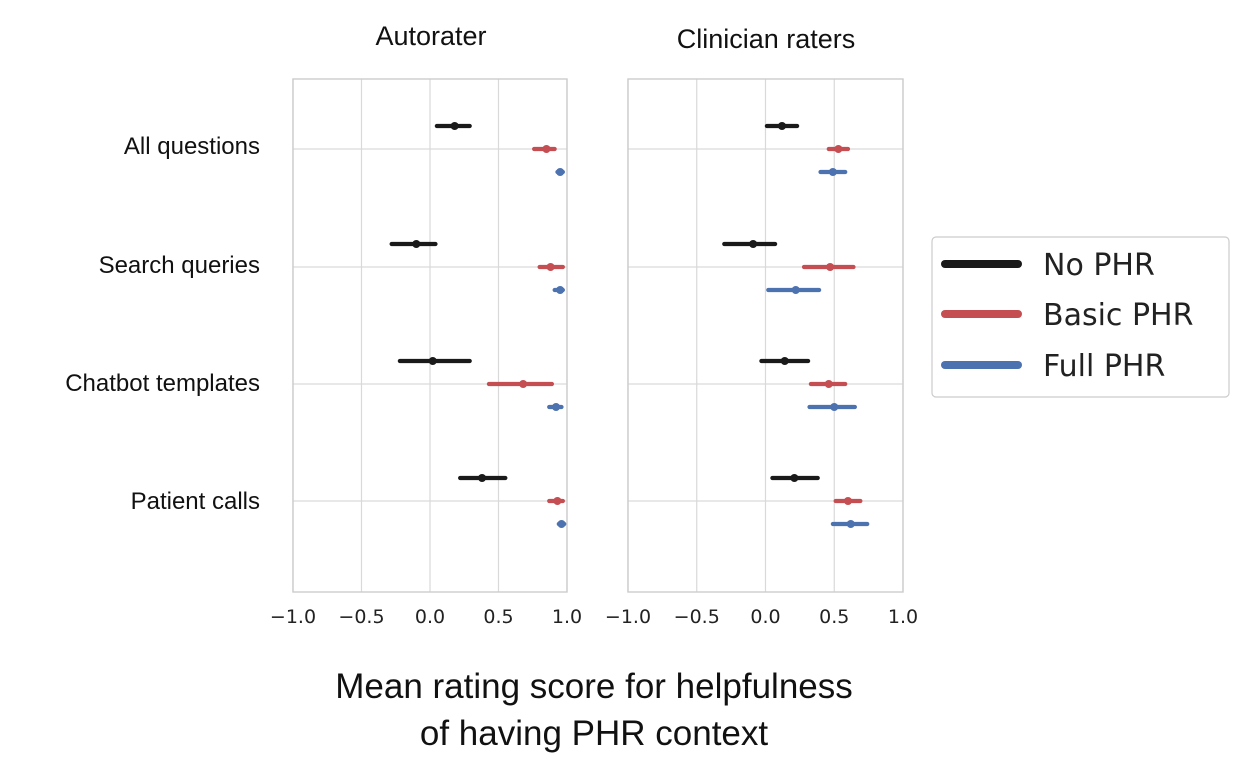  I want to click on point-clinician-raters-full-phr-chatbot-templates, so click(834, 407).